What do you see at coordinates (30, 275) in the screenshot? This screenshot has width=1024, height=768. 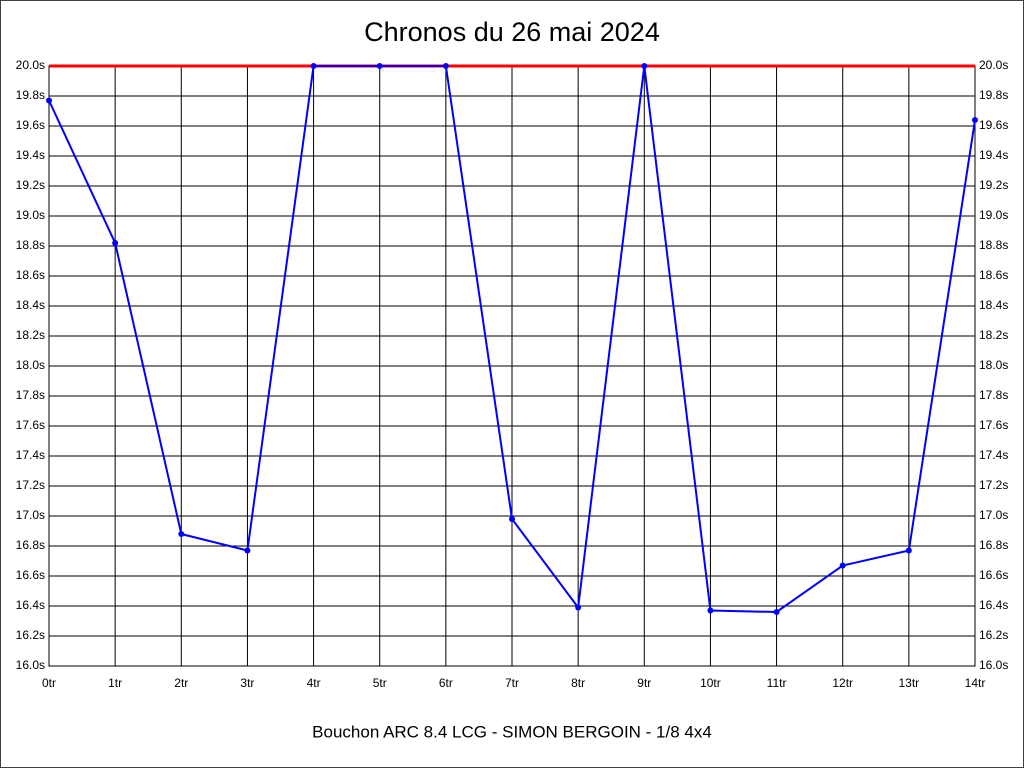 I see `y-tick-label: 18.6s` at bounding box center [30, 275].